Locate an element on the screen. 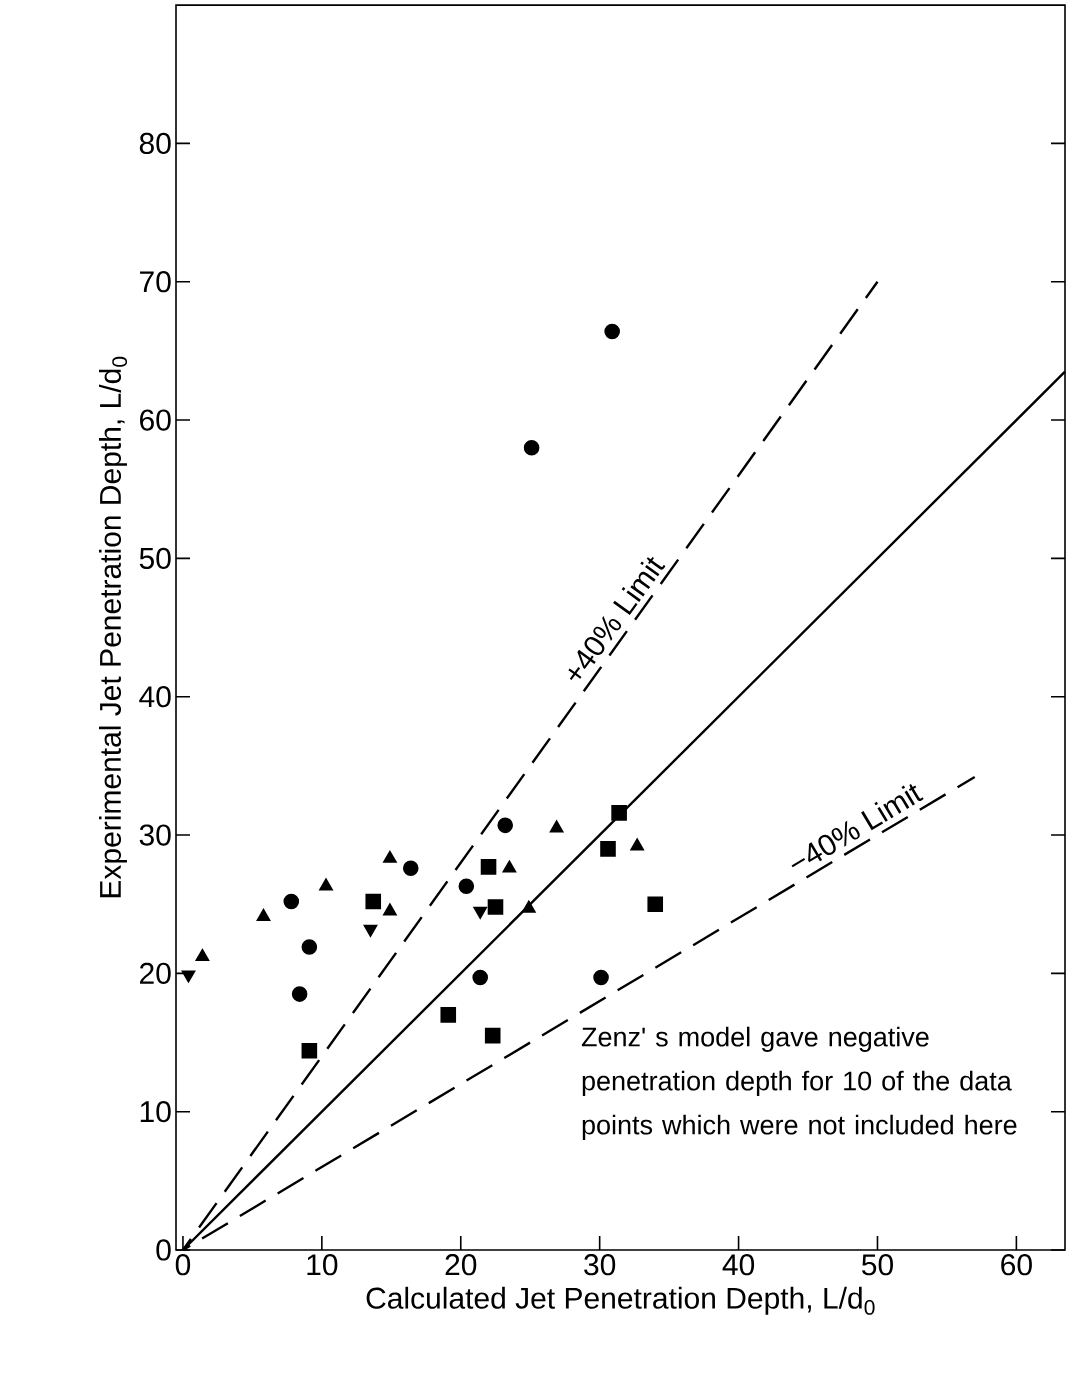  y-tick-label: 20 is located at coordinates (155, 973).